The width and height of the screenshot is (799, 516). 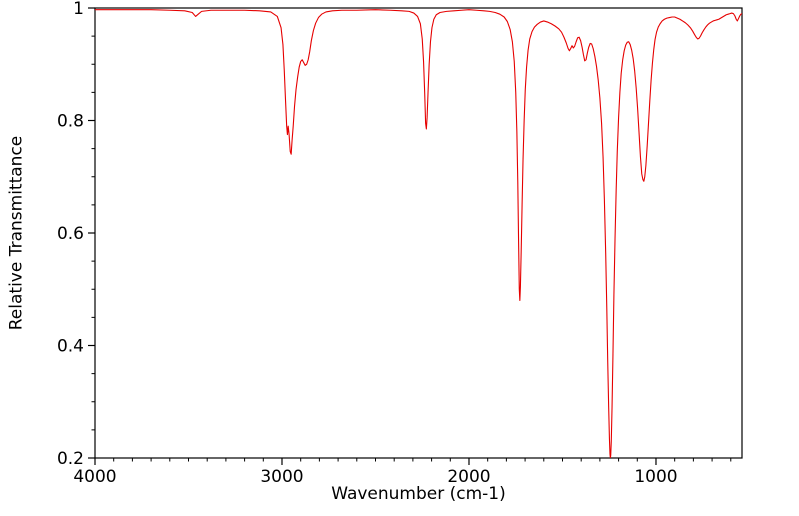 What do you see at coordinates (78, 9) in the screenshot?
I see `y-tick-label: 1` at bounding box center [78, 9].